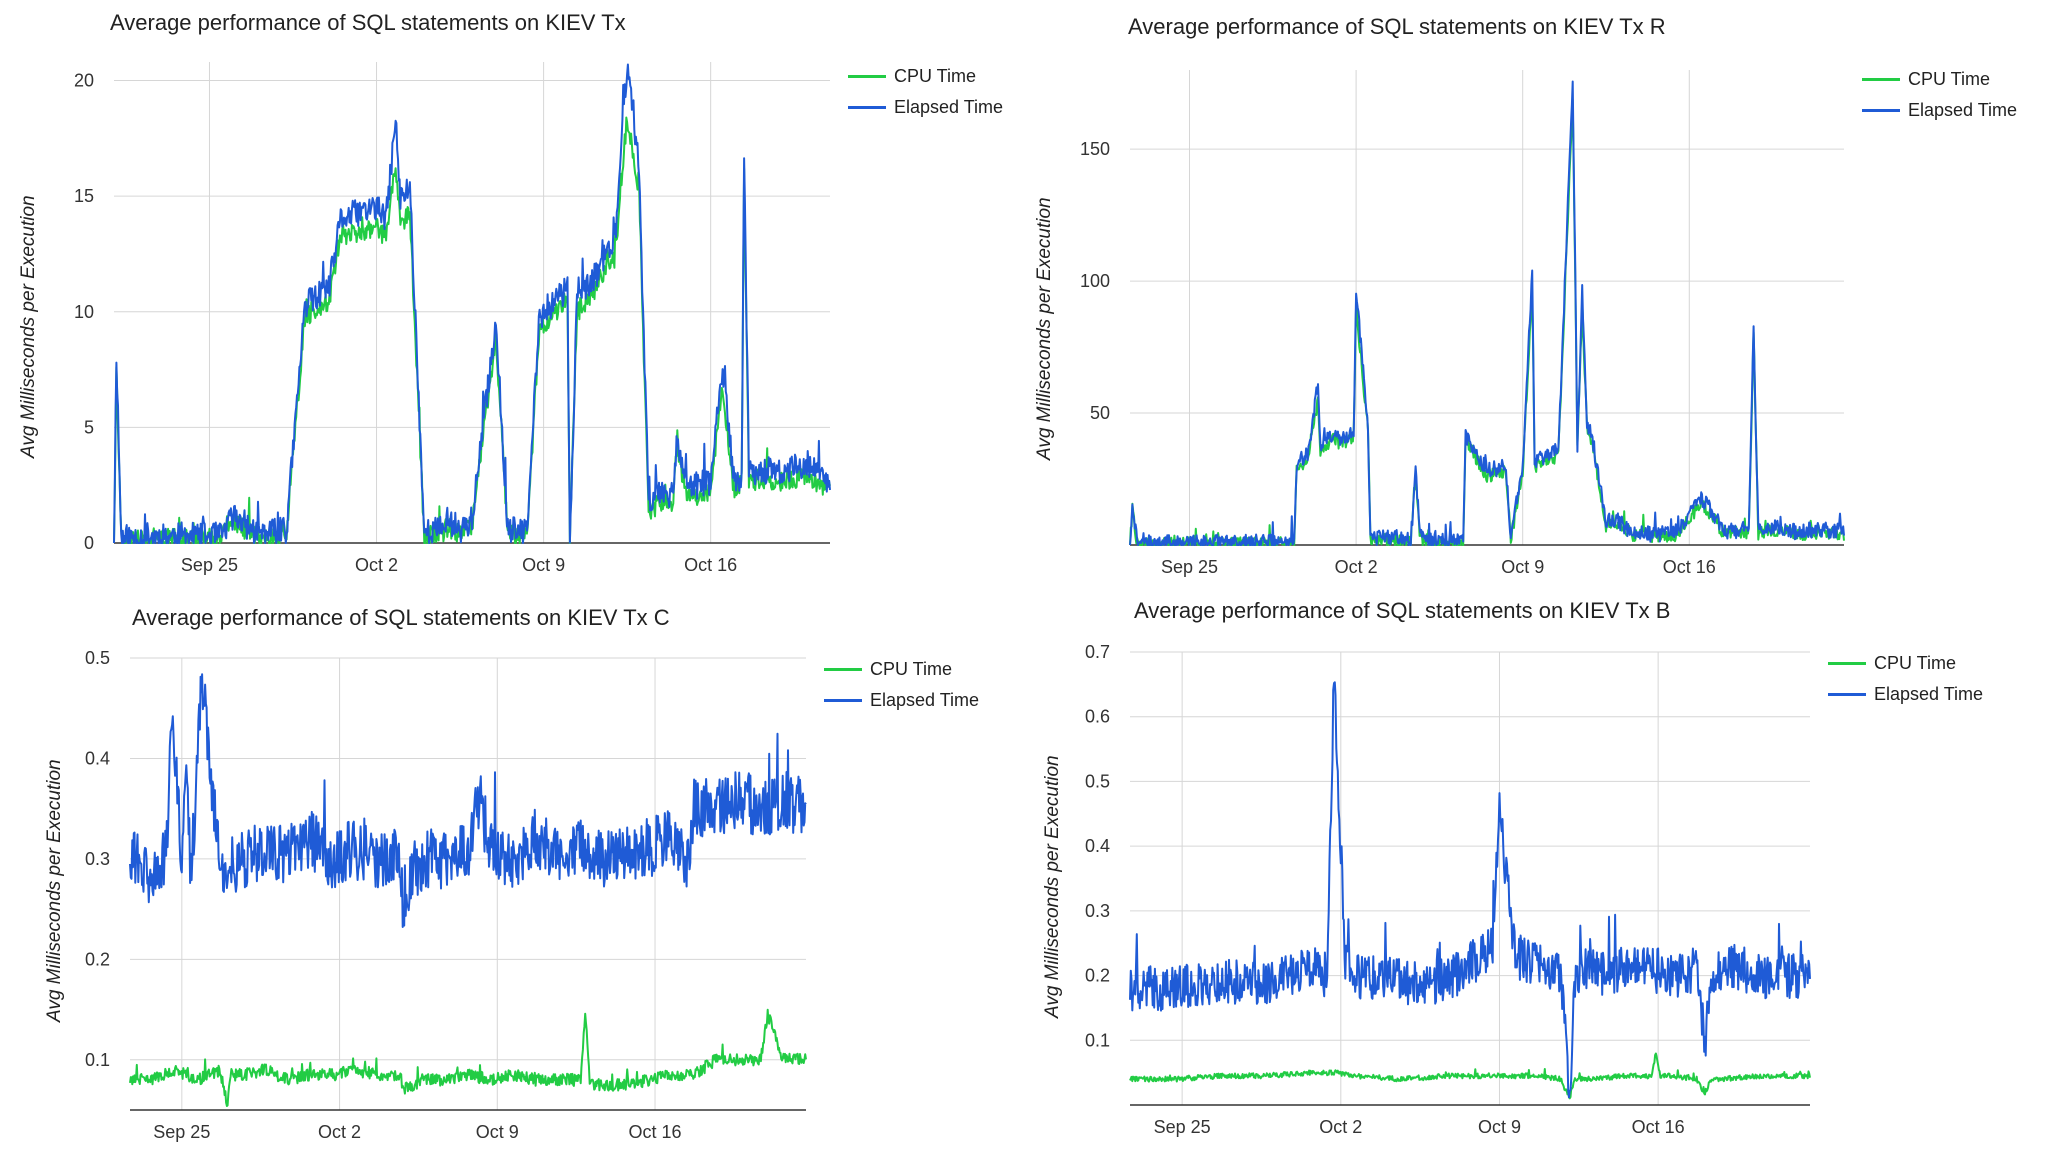 This screenshot has height=1152, width=2048. I want to click on y-tick-label: 0.7, so click(1097, 652).